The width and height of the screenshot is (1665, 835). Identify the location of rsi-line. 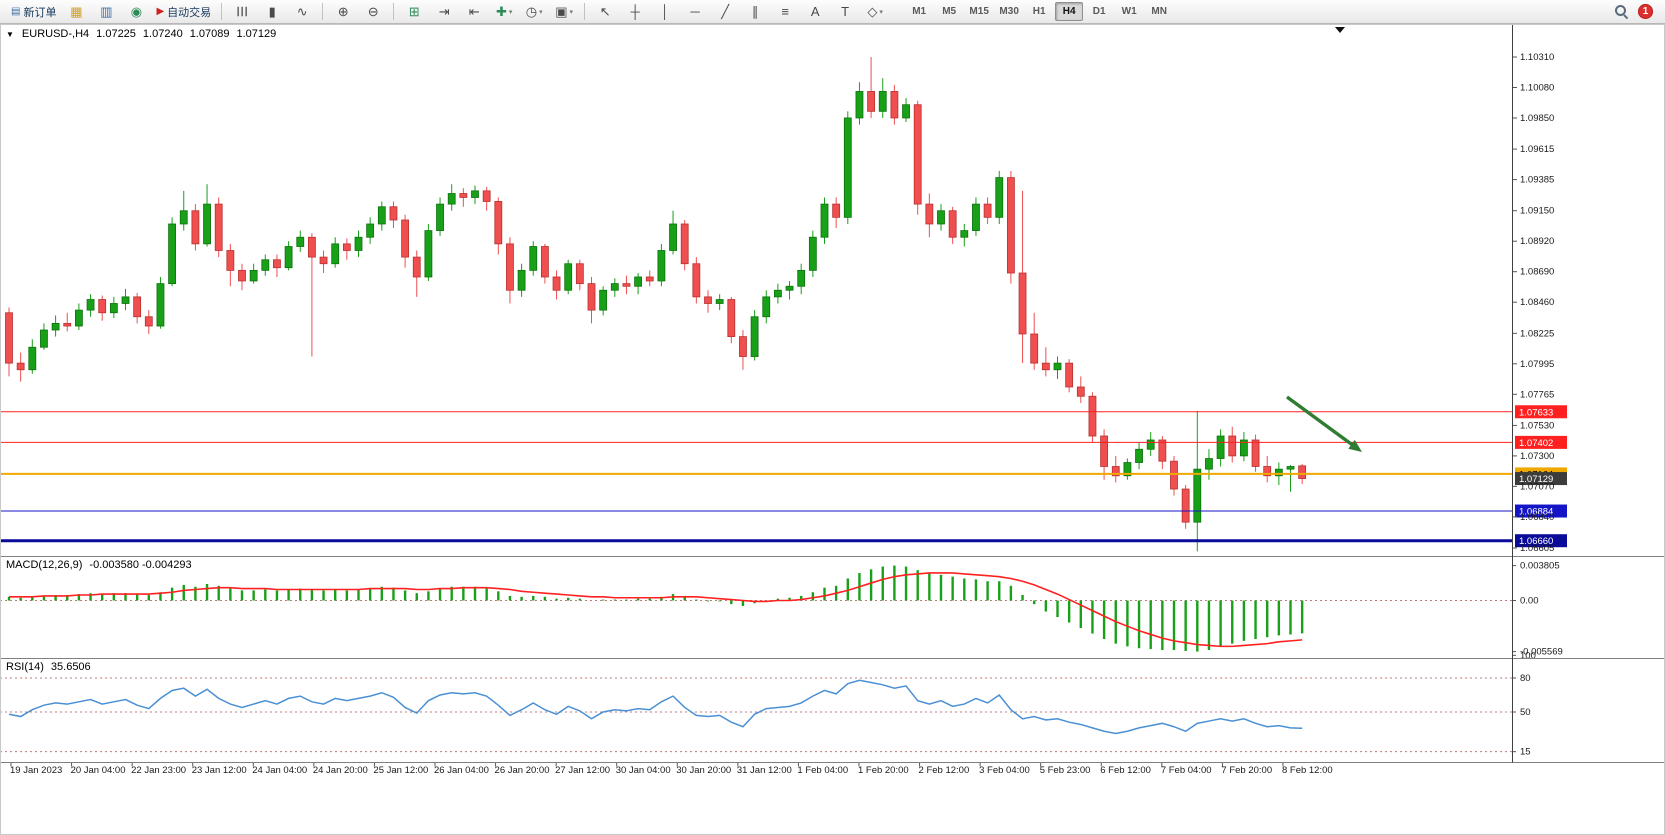
(655, 707).